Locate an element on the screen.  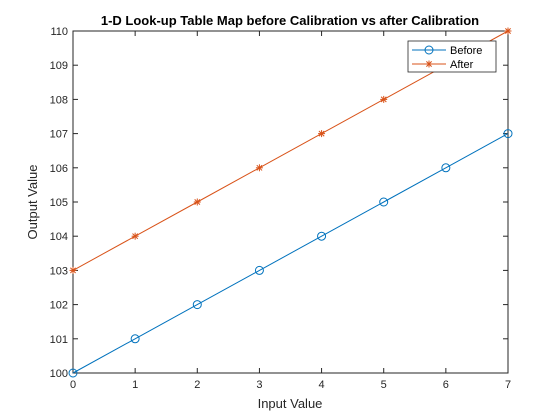
y-tick-label: 101 is located at coordinates (59, 340).